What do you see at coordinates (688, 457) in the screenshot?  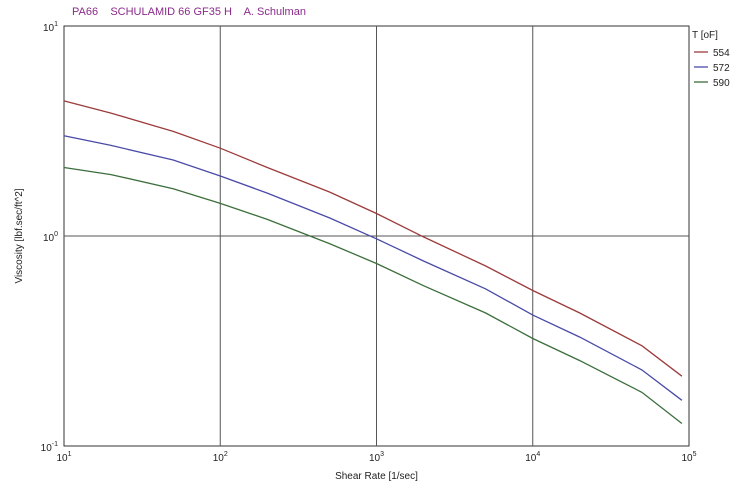 I see `x-tick-label: 10⁵` at bounding box center [688, 457].